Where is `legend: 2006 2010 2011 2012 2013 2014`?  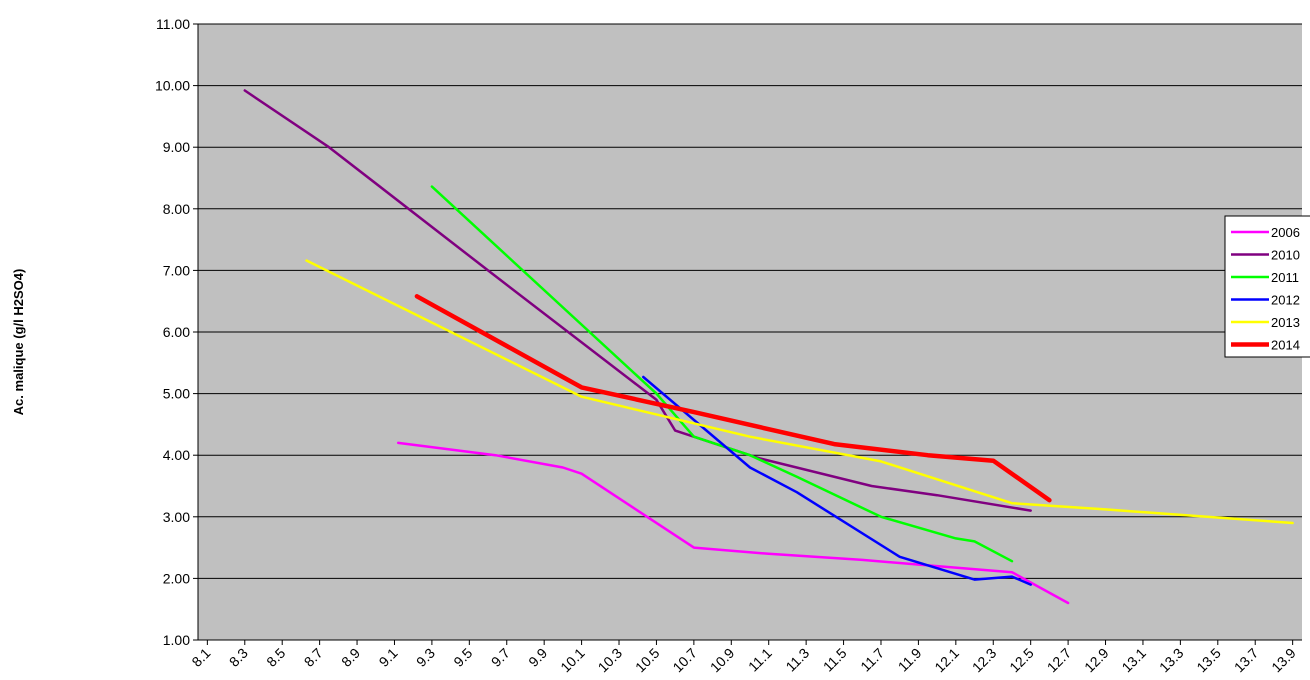
legend: 2006 2010 2011 2012 2013 2014 is located at coordinates (1267, 286).